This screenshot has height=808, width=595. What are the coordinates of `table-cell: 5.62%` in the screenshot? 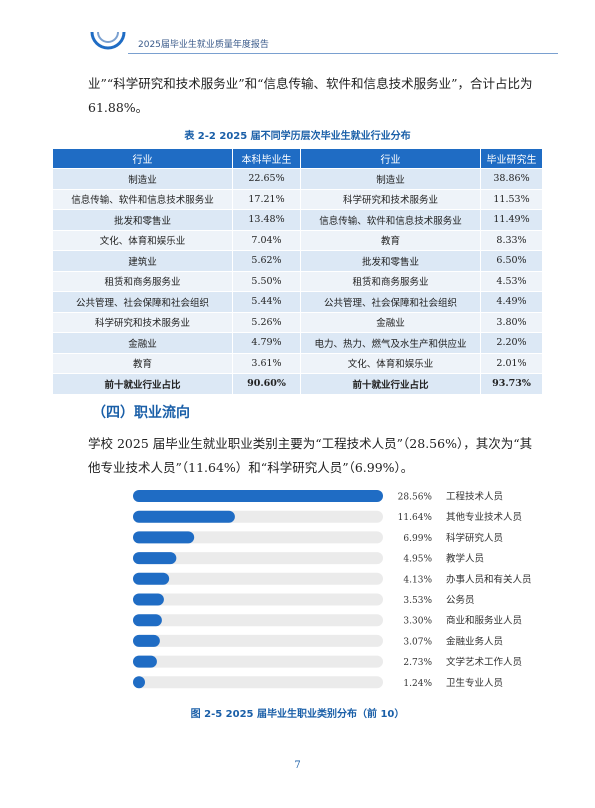 It's located at (266, 261).